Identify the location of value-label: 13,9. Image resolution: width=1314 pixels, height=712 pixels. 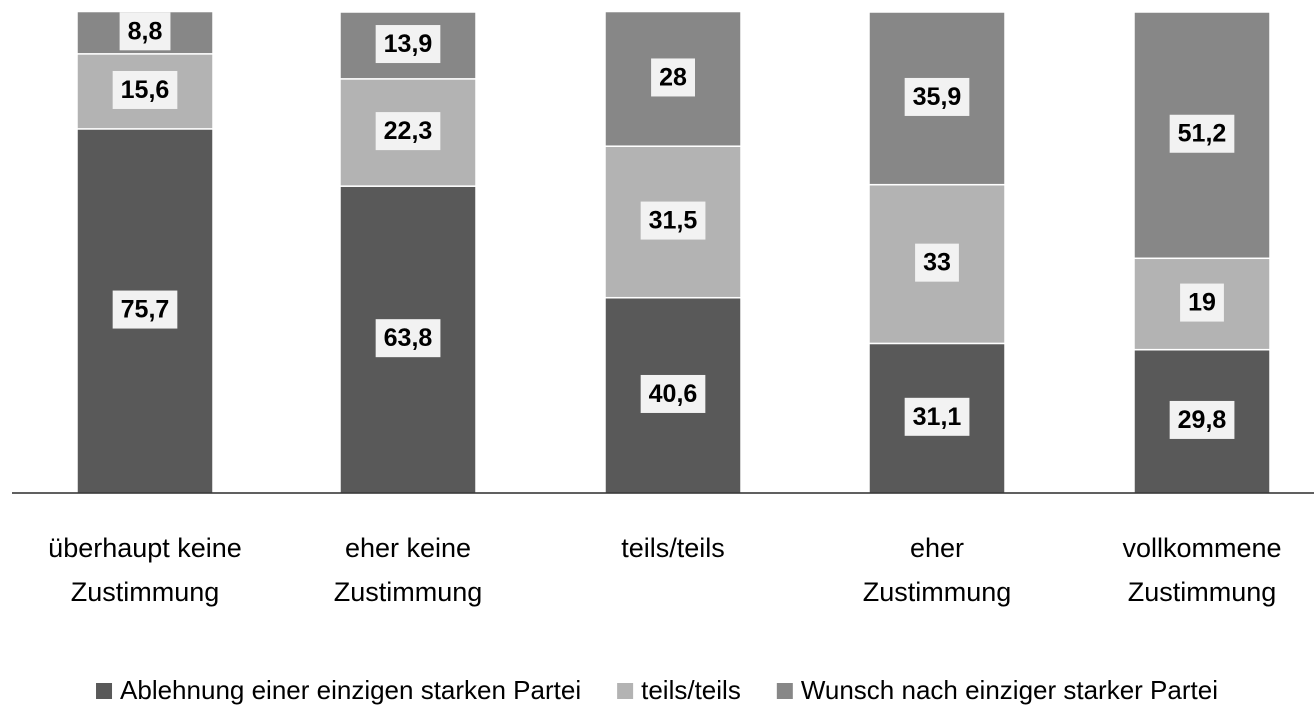
(408, 44).